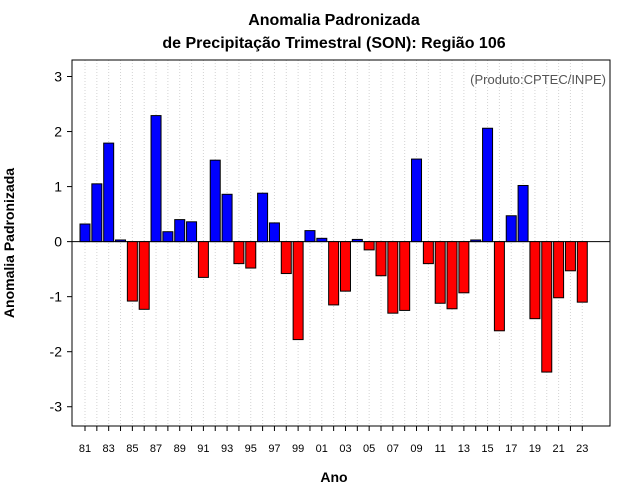 The image size is (640, 500). What do you see at coordinates (274, 449) in the screenshot?
I see `x-tick-label-97: 97` at bounding box center [274, 449].